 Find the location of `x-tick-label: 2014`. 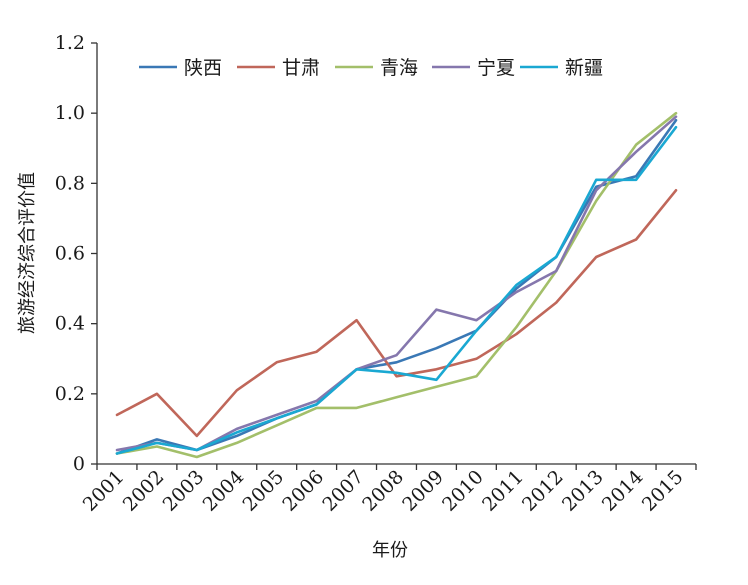

x-tick-label: 2014 is located at coordinates (623, 491).